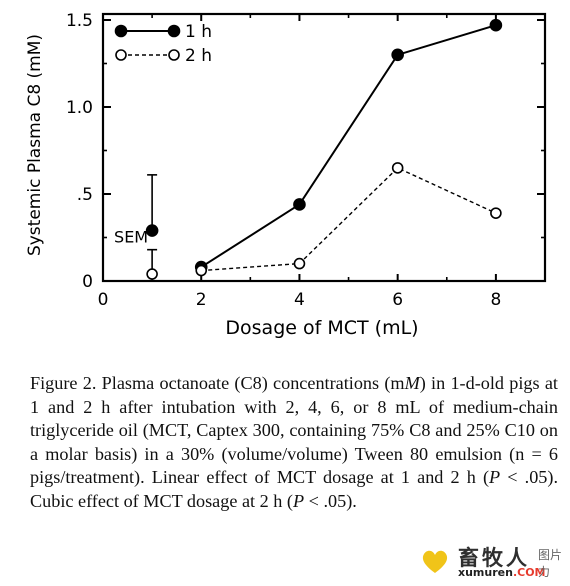 The width and height of the screenshot is (570, 586). Describe the element at coordinates (136, 227) in the screenshot. I see `sem-indicator: SEM` at that location.